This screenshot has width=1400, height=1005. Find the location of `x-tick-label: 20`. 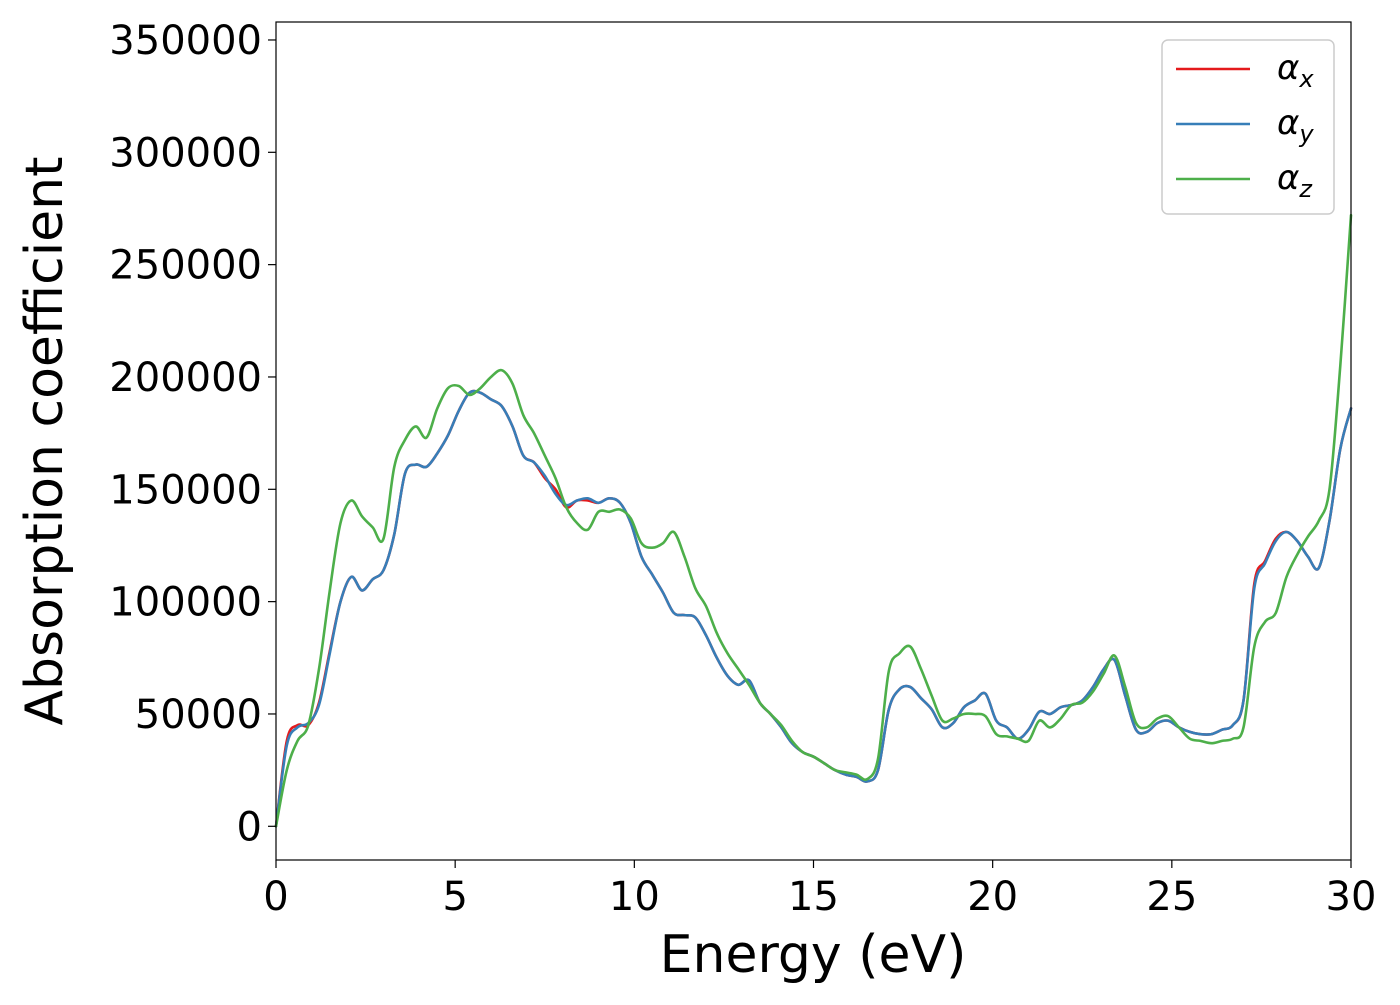

x-tick-label: 20 is located at coordinates (992, 897).